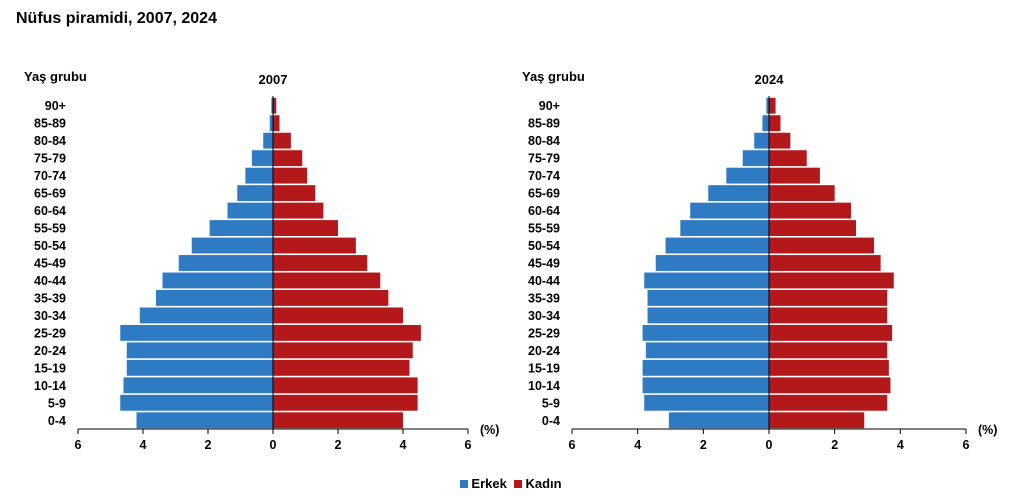 Image resolution: width=1022 pixels, height=504 pixels. What do you see at coordinates (208, 445) in the screenshot?
I see `x-tick-label-2007-2: 2` at bounding box center [208, 445].